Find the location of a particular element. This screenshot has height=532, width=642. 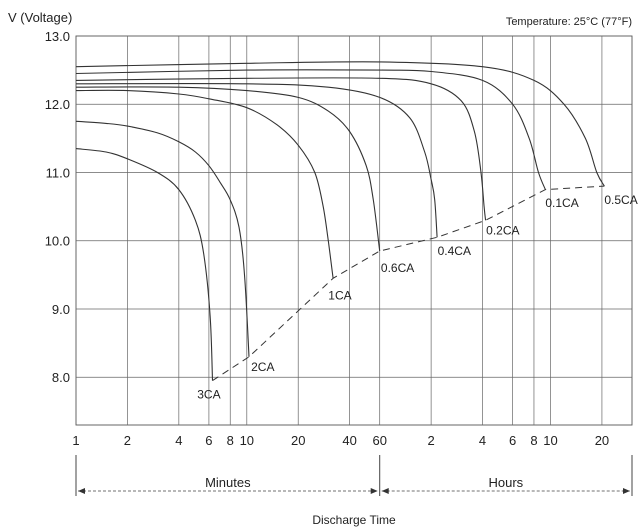

y-tick-label: 11.0 is located at coordinates (58, 172).